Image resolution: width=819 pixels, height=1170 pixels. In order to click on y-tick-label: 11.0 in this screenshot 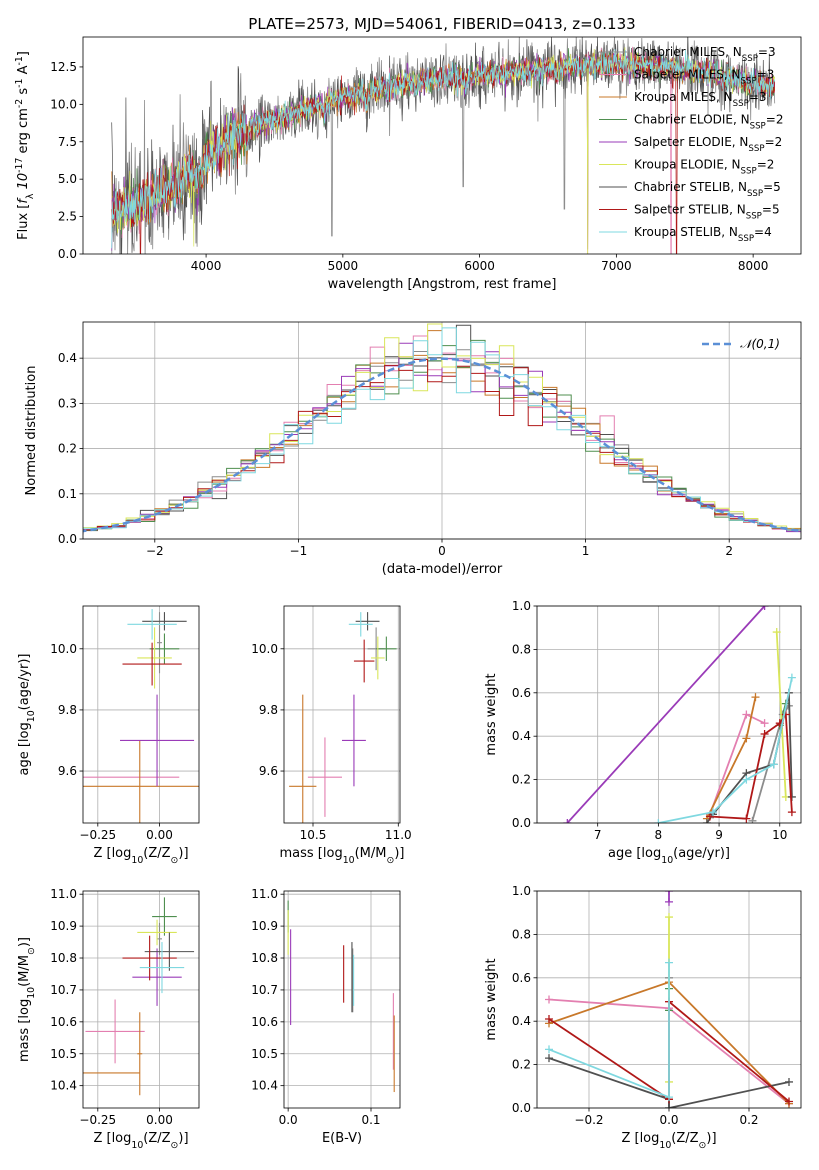, I will do `click(264, 894)`.